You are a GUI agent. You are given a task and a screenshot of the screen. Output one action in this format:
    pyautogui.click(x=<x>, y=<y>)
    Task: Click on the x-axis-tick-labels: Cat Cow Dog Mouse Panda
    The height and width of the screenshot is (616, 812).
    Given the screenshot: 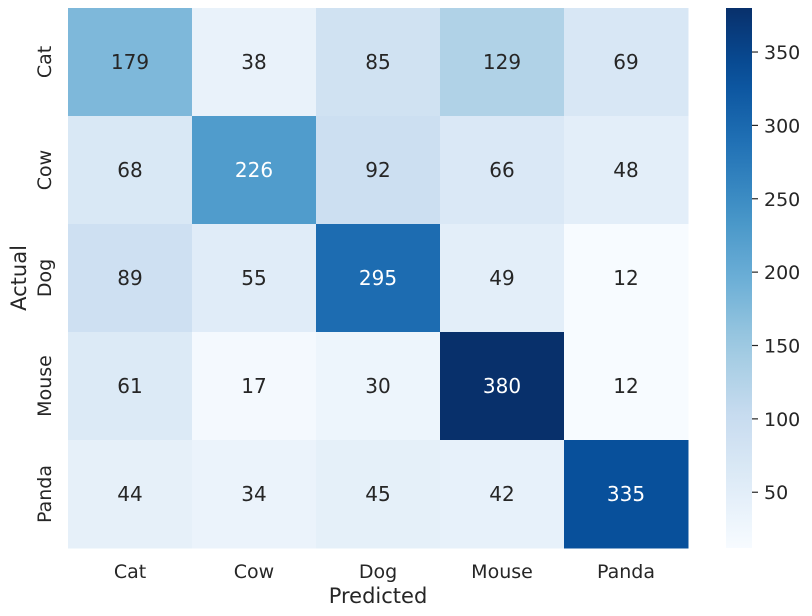 What is the action you would take?
    pyautogui.click(x=384, y=572)
    